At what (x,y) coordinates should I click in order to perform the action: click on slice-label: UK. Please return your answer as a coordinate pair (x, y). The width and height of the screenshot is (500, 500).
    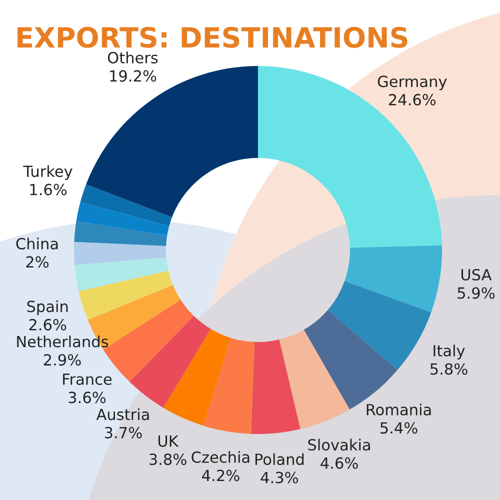
    Looking at the image, I should click on (168, 441).